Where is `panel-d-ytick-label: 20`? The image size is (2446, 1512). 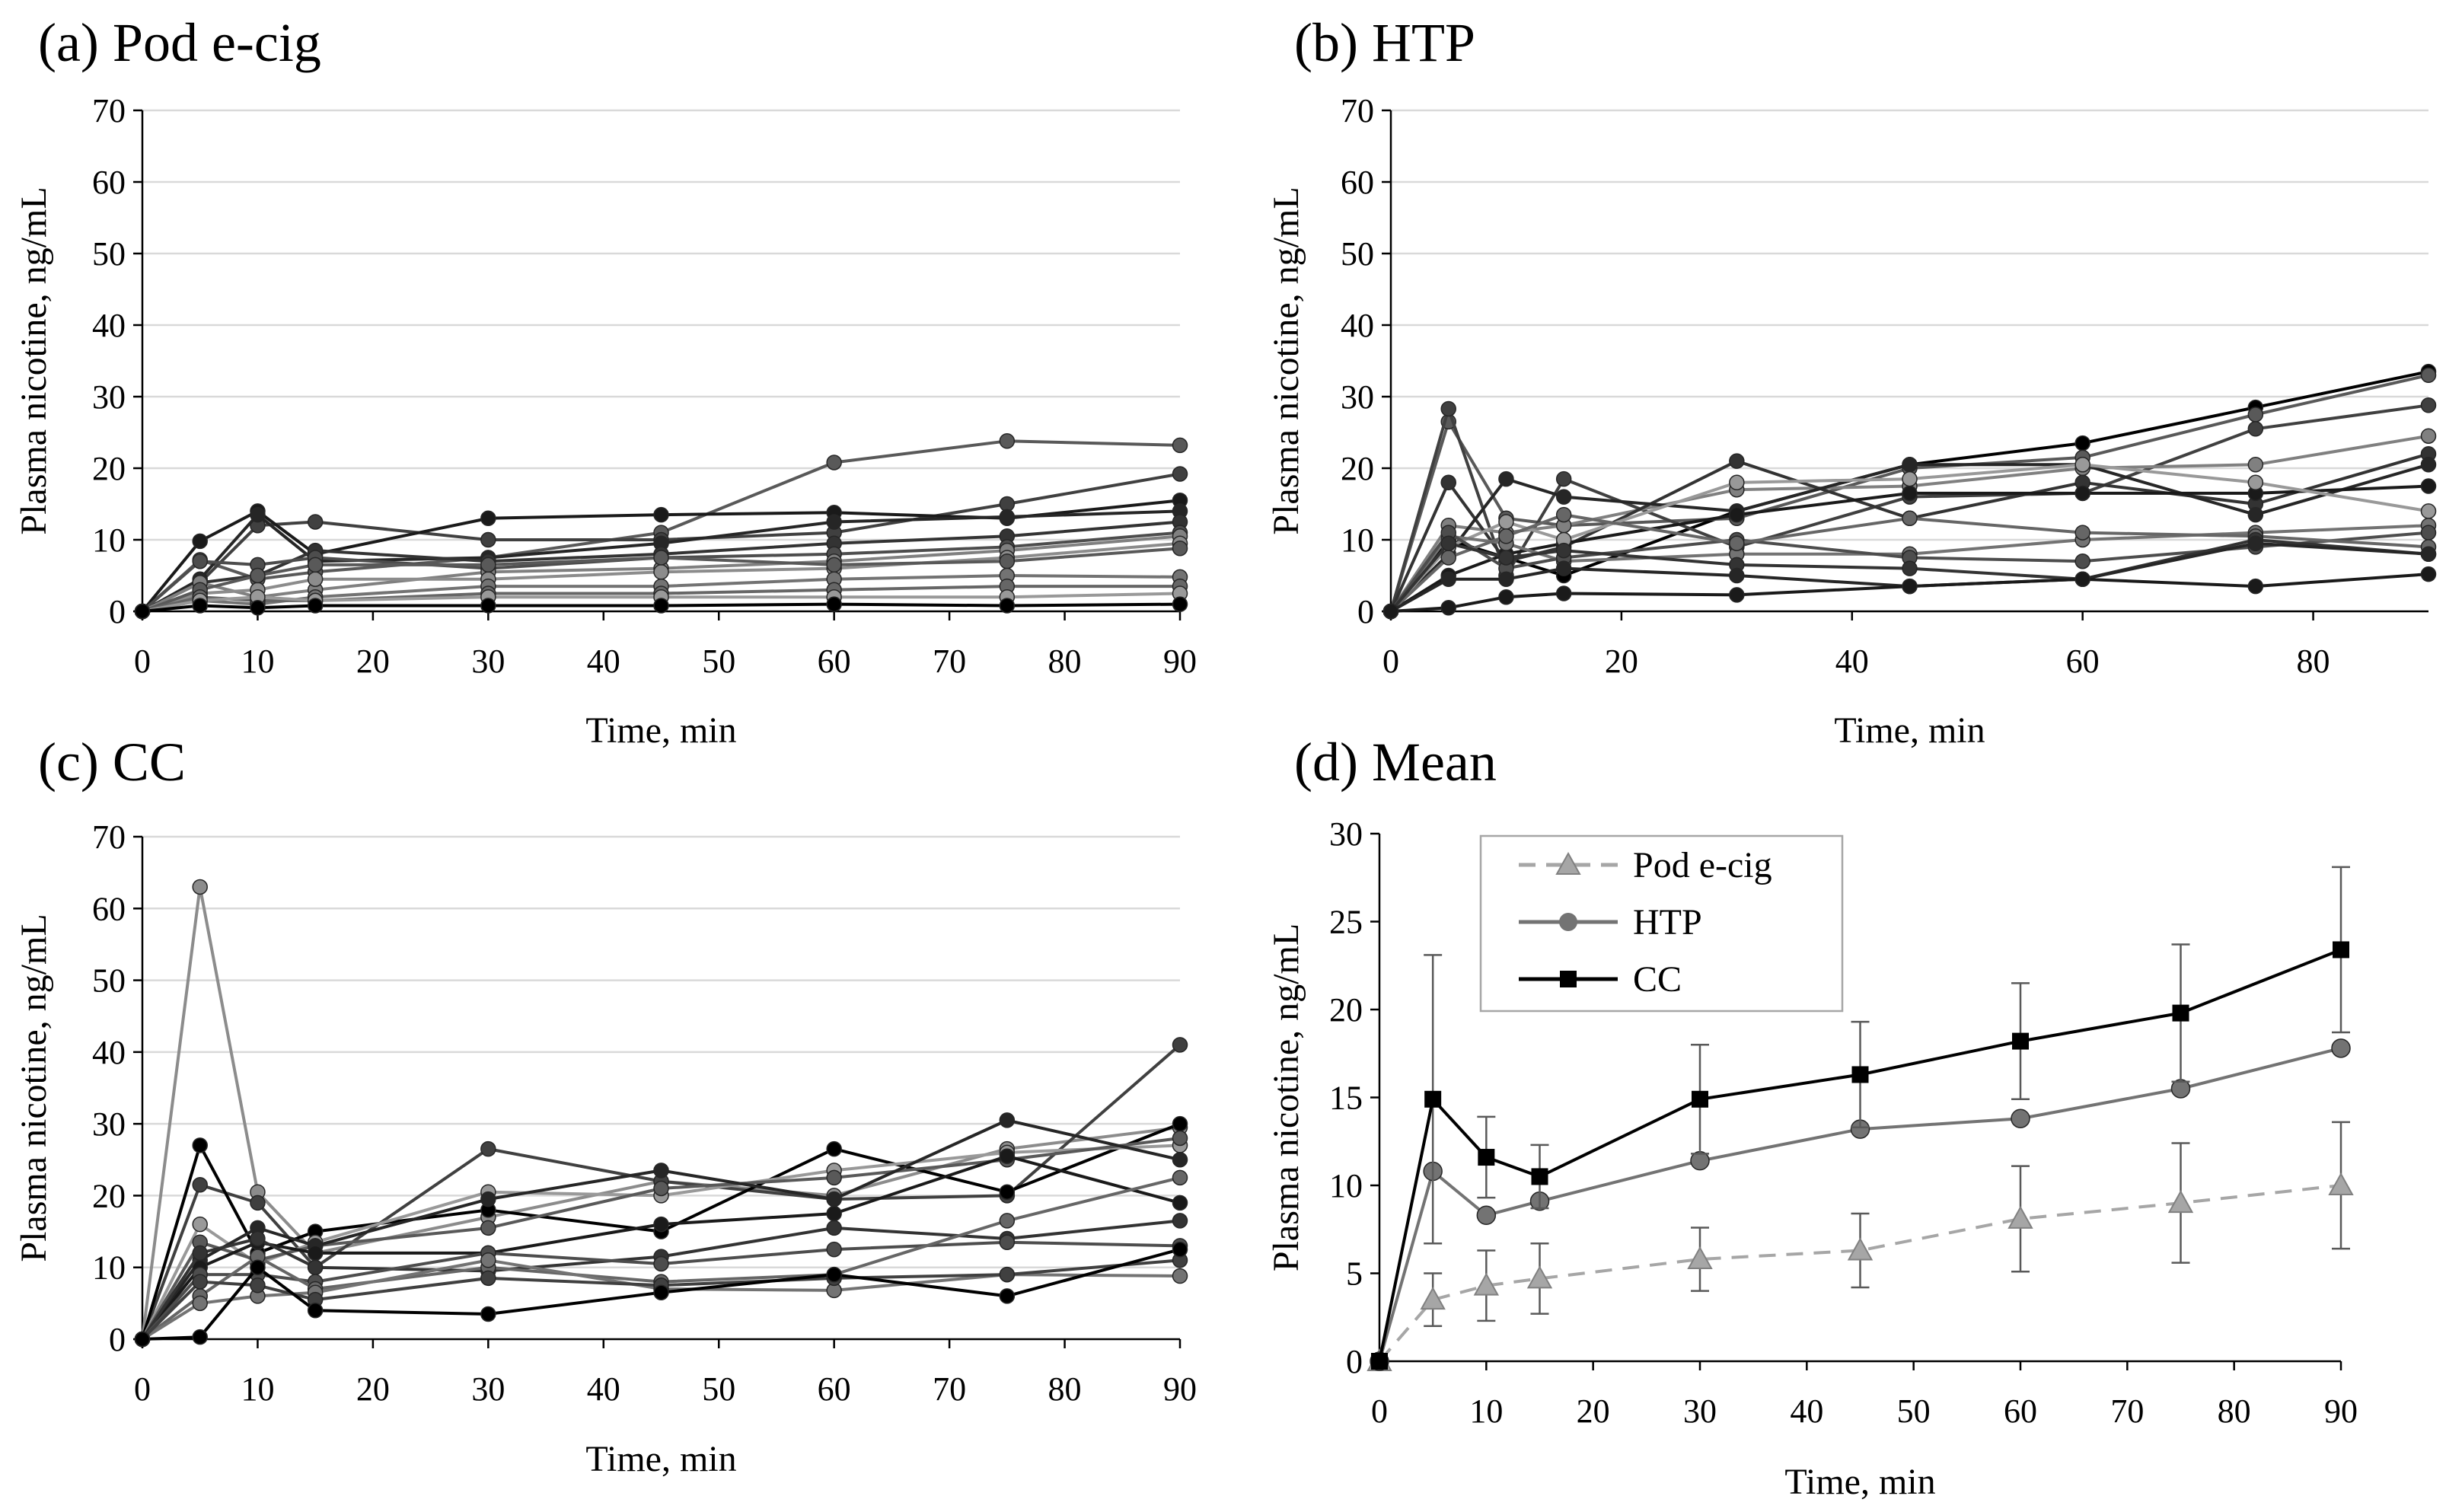
panel-d-ytick-label: 20 is located at coordinates (1346, 1010).